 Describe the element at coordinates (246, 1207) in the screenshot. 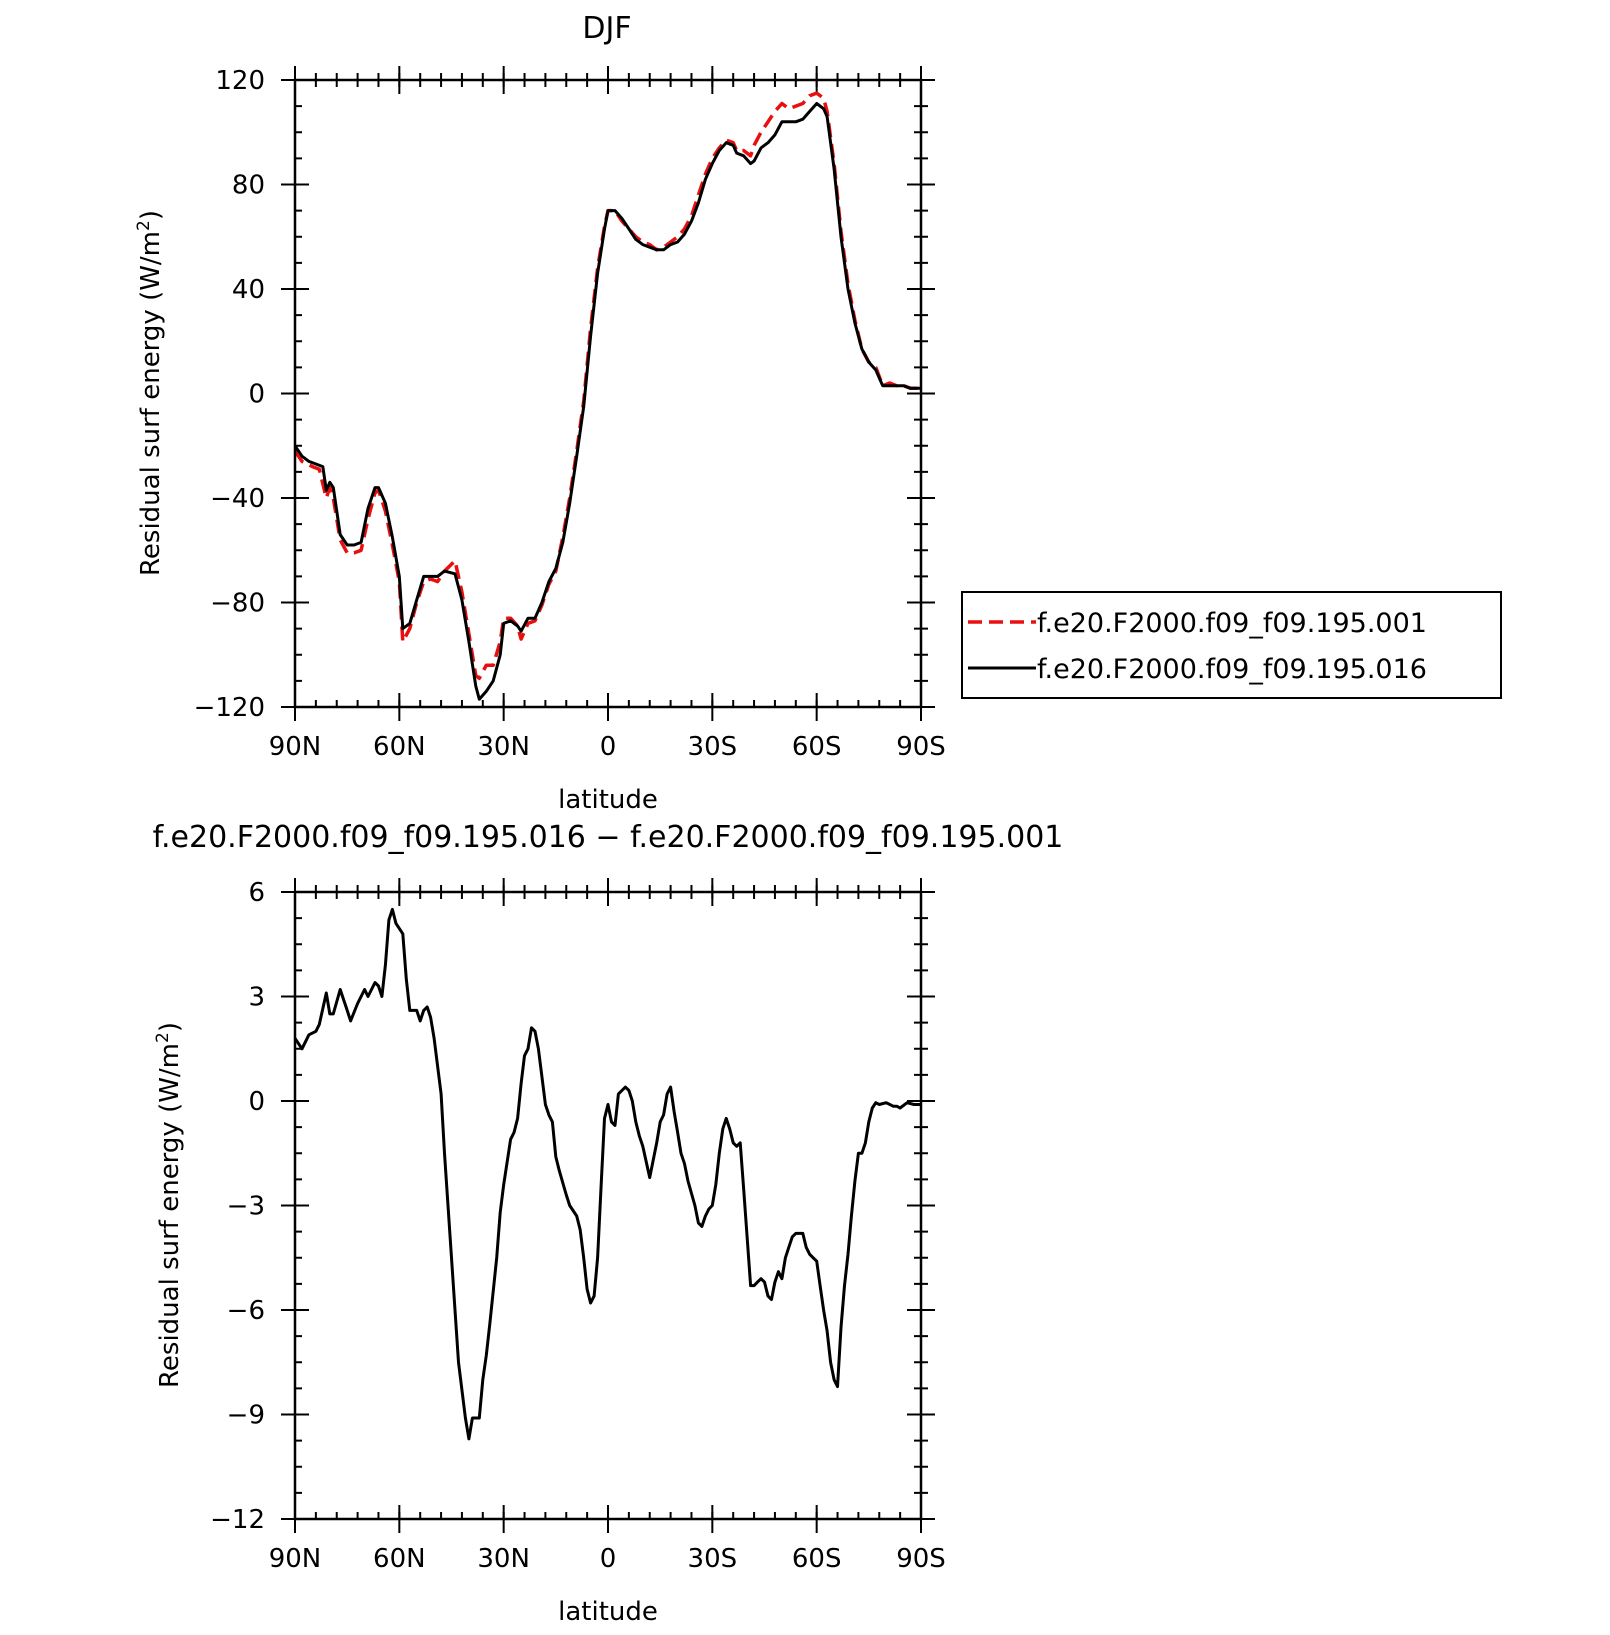

I see `y-tick-label: −3` at that location.